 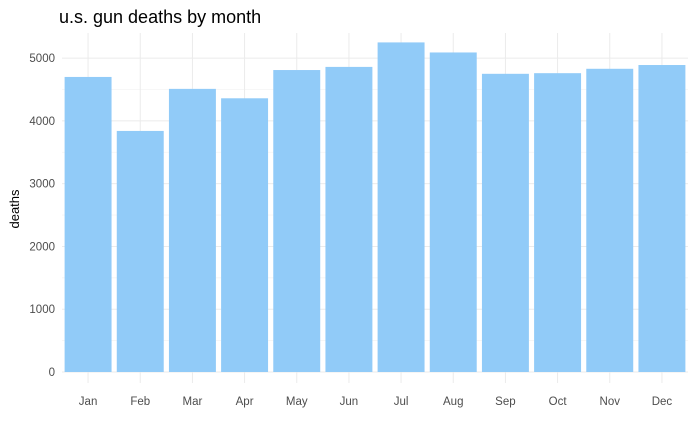 I want to click on x-tick-label: Jan, so click(x=88, y=402).